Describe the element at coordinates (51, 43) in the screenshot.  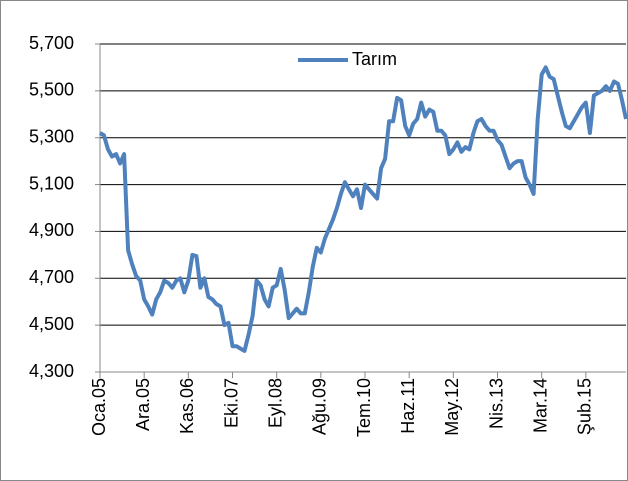
I see `y-tick-label: 5,700` at that location.